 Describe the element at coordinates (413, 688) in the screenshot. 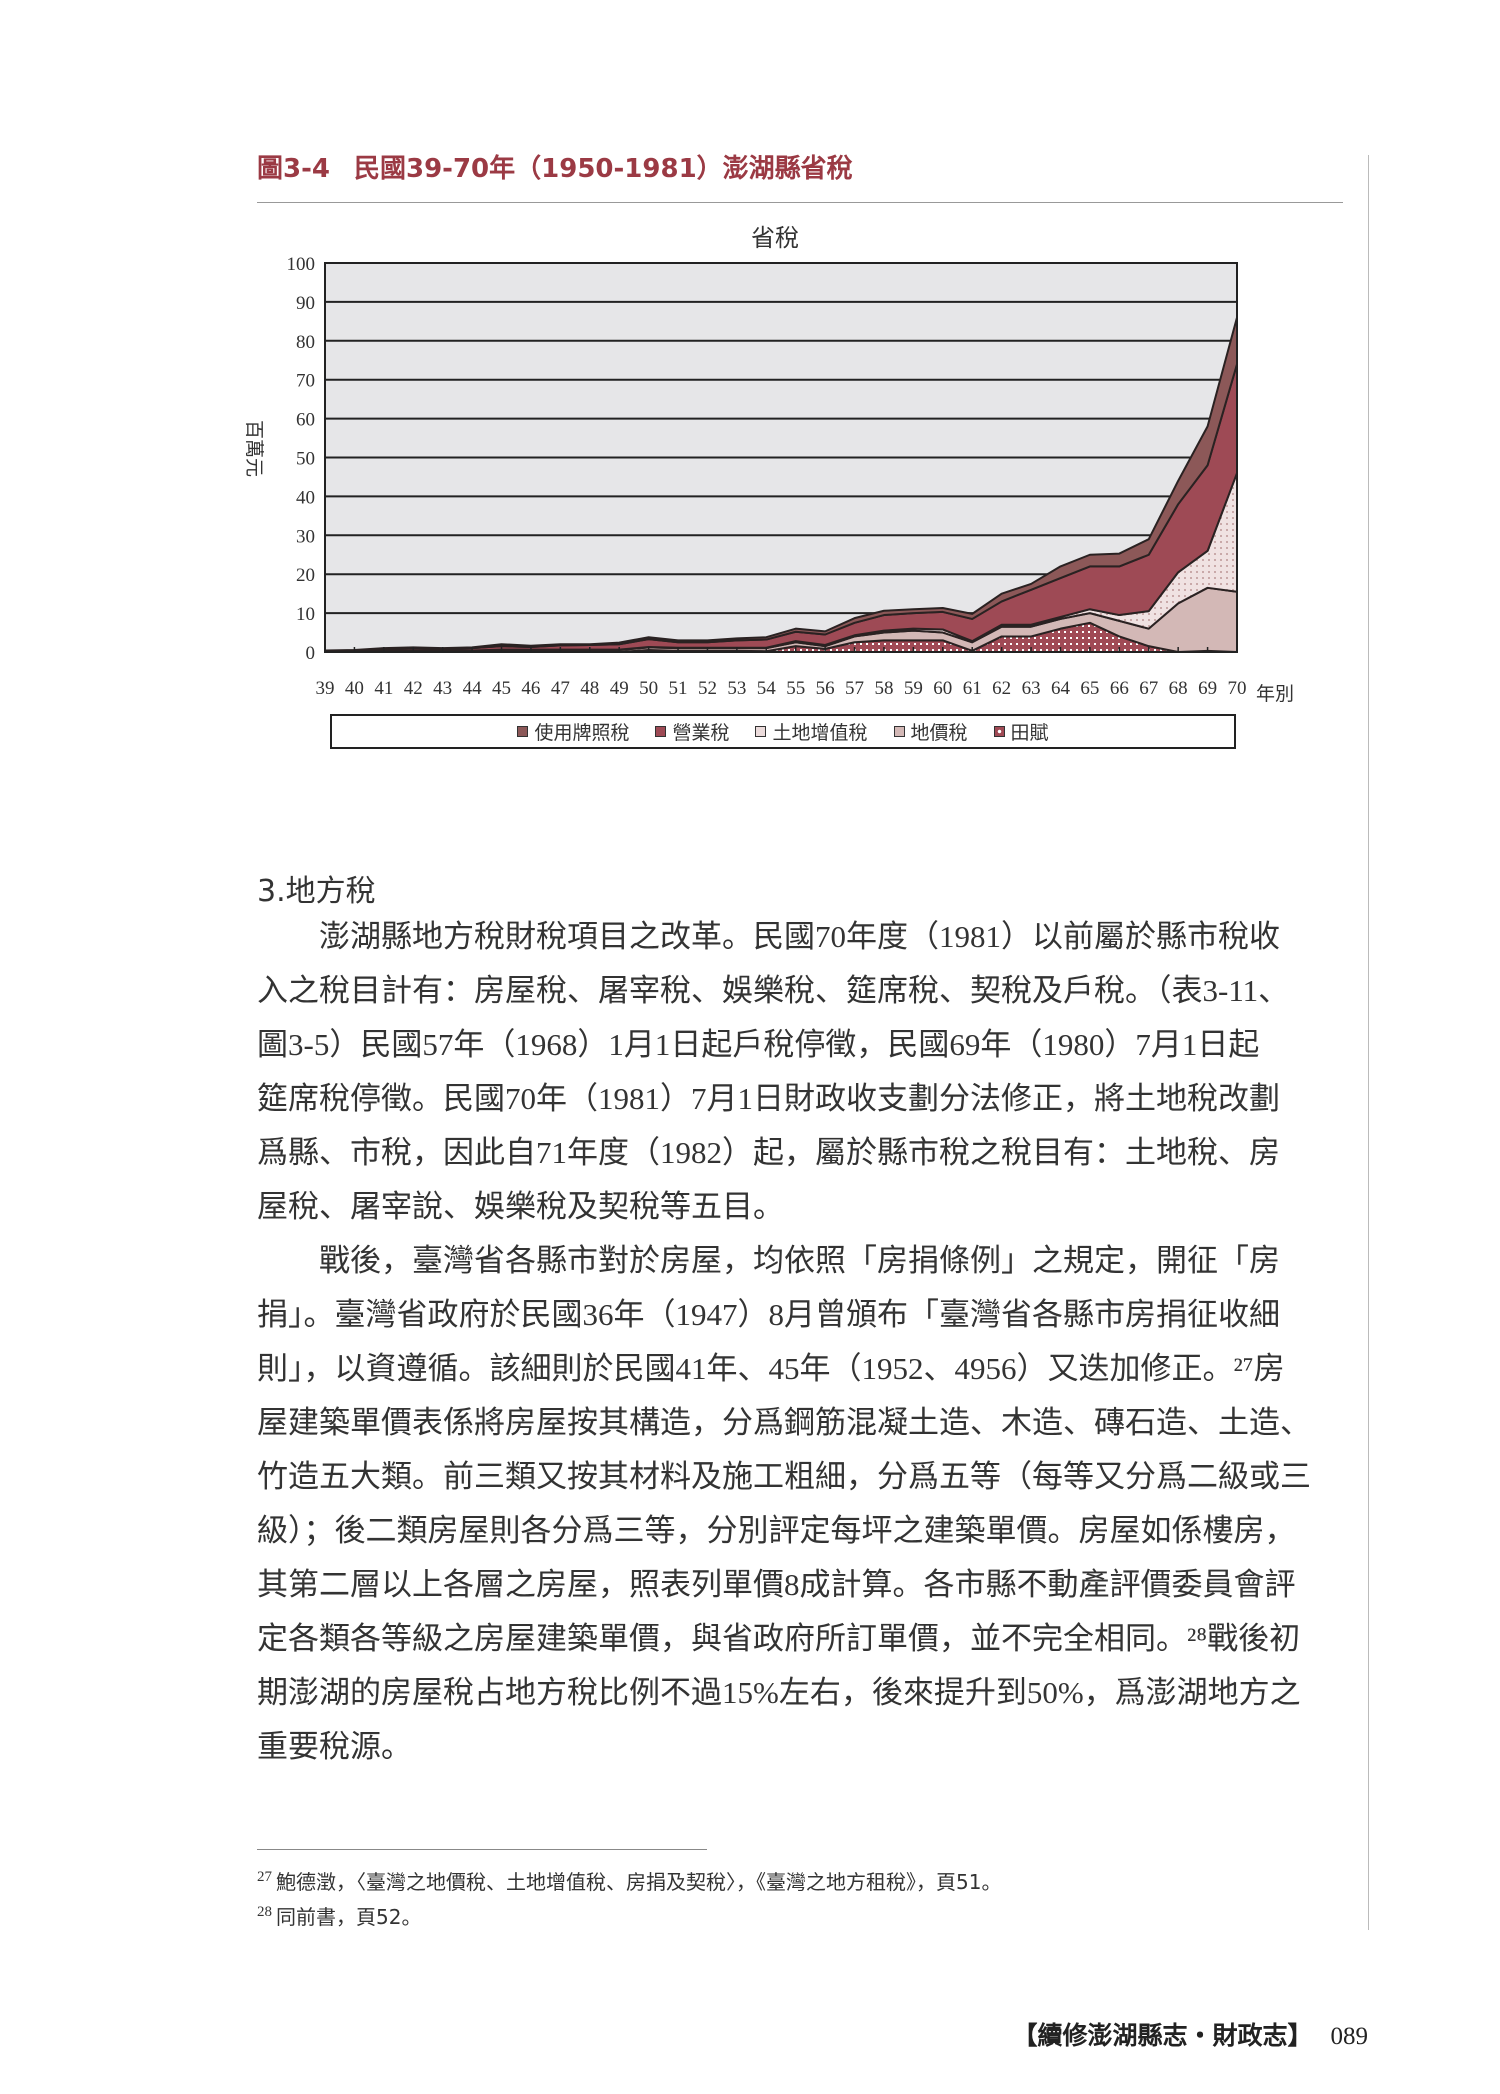

I see `x-tick-label: 42` at that location.